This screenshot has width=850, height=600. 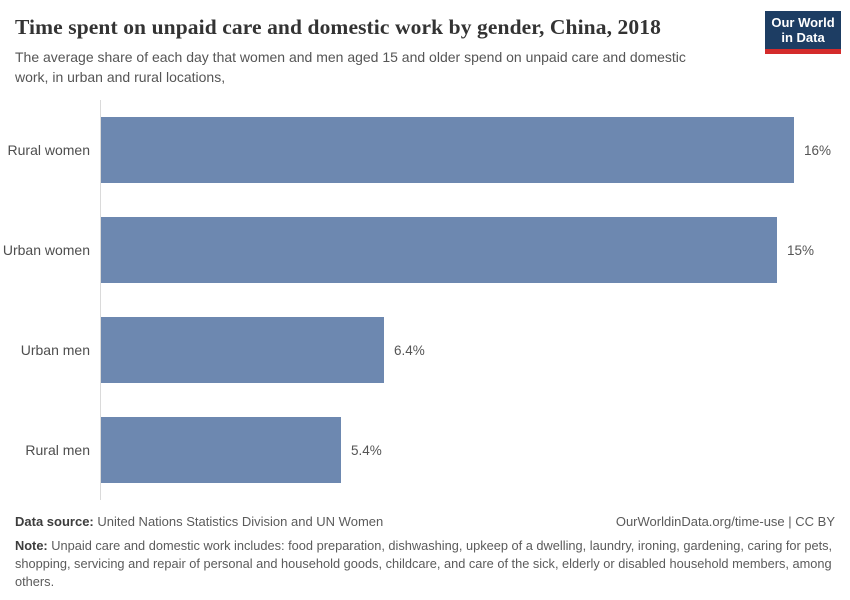 I want to click on attribution: OurWorldinData.org/time-use | CC BY, so click(x=725, y=521).